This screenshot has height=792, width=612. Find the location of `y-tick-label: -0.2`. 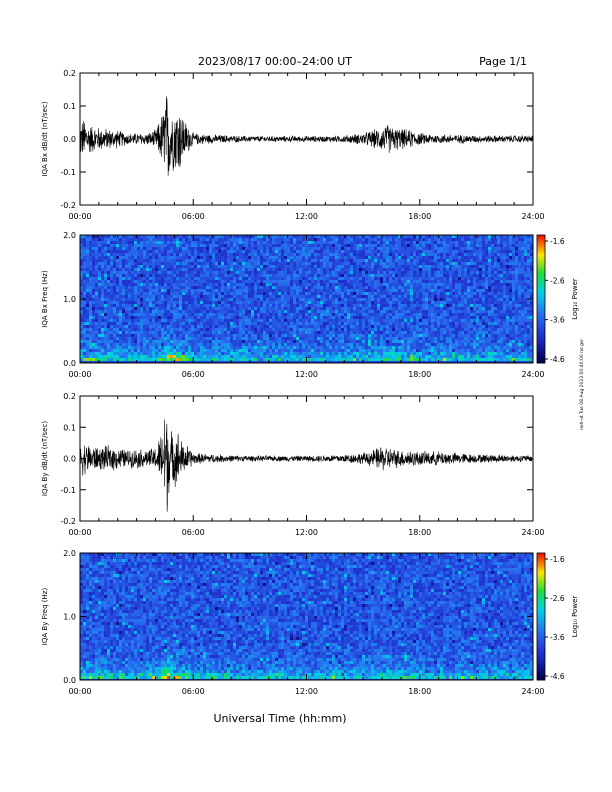

y-tick-label: -0.2 is located at coordinates (68, 205).